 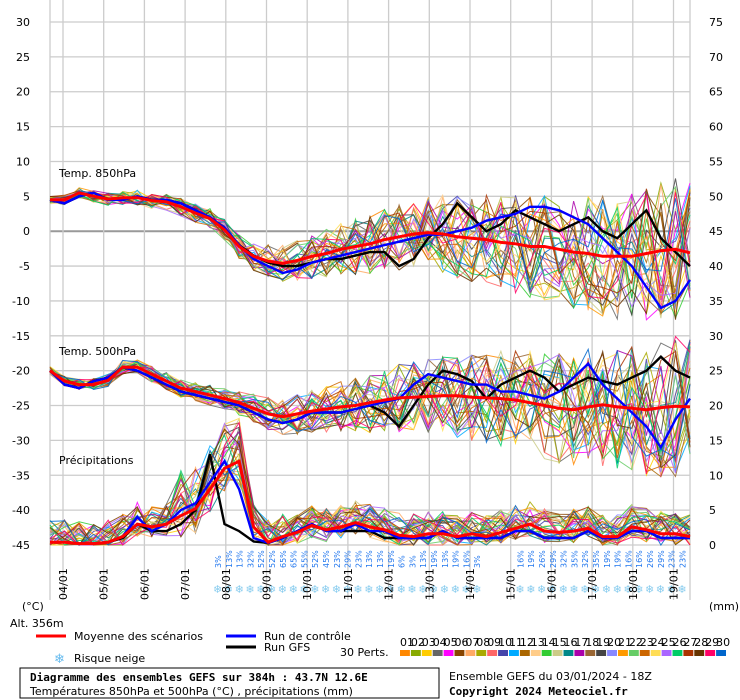 What do you see at coordinates (716, 57) in the screenshot?
I see `y-tick-right: 70` at bounding box center [716, 57].